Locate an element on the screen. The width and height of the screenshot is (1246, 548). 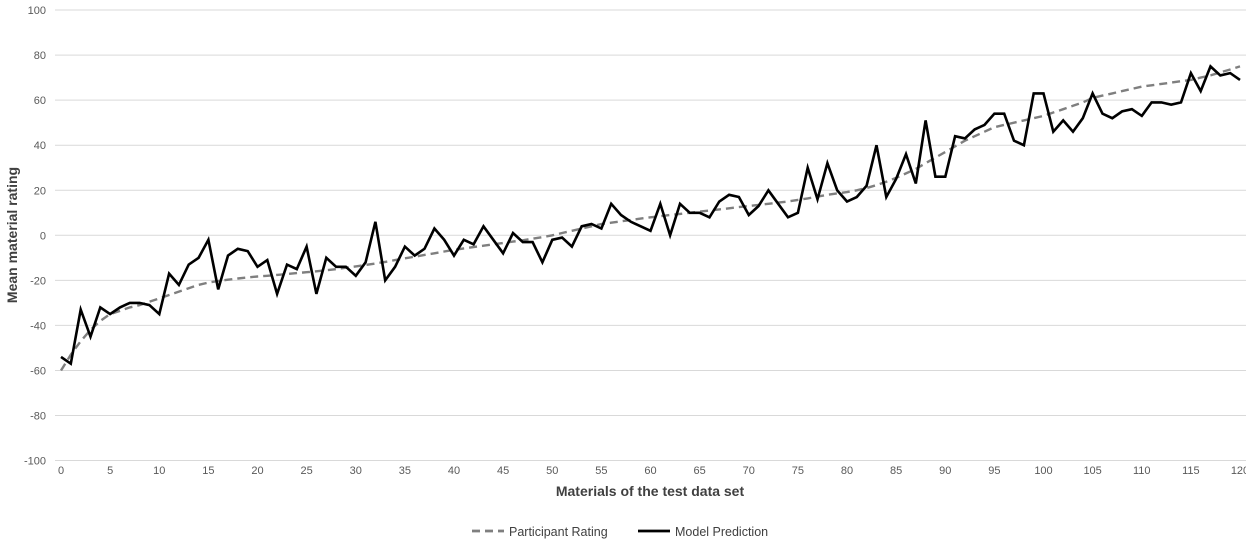
x-tick-label: 120 is located at coordinates (1238, 471).